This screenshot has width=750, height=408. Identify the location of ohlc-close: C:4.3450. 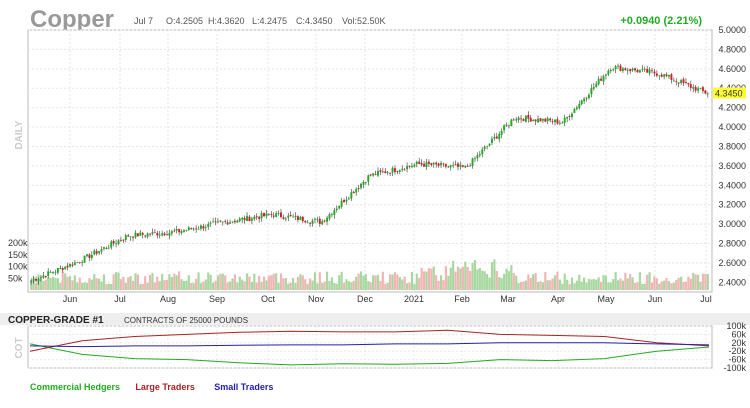
(314, 21).